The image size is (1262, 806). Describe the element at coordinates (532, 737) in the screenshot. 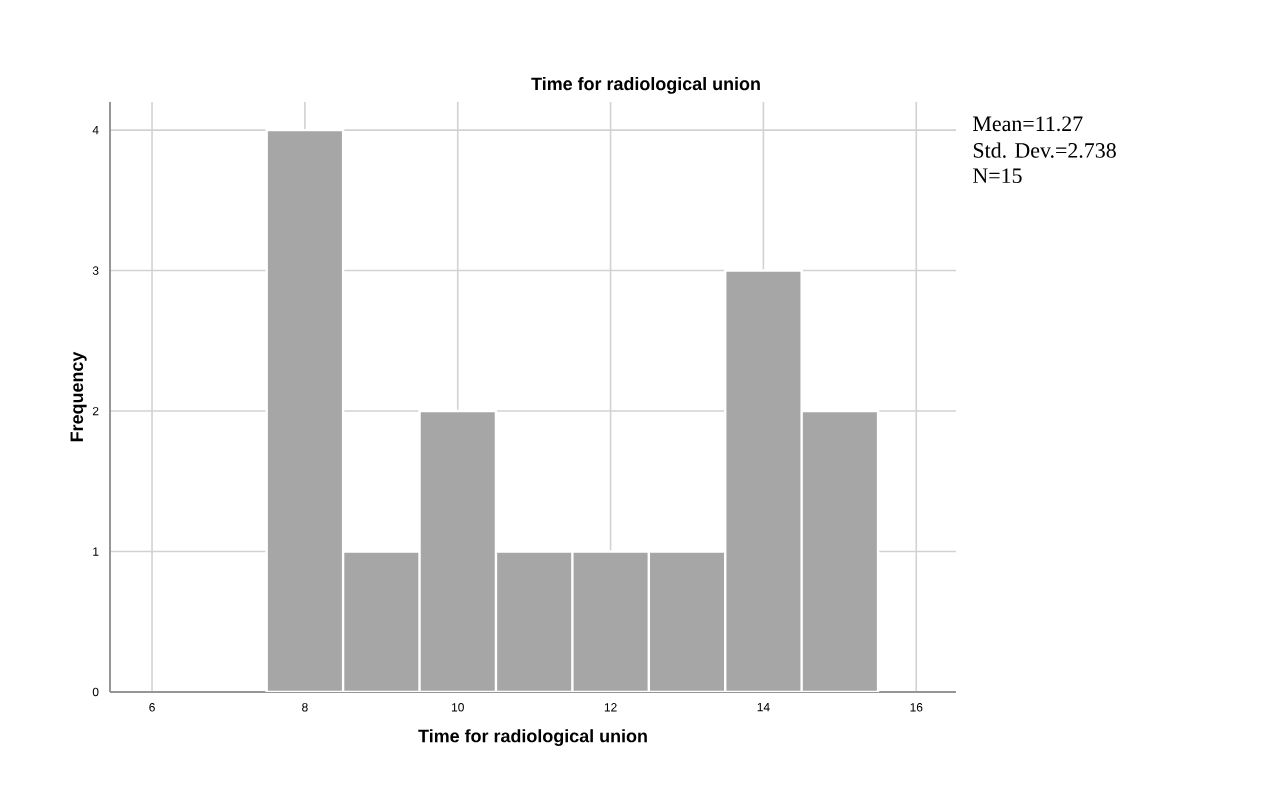

I see `x-axis-title: Time for radiological union` at that location.